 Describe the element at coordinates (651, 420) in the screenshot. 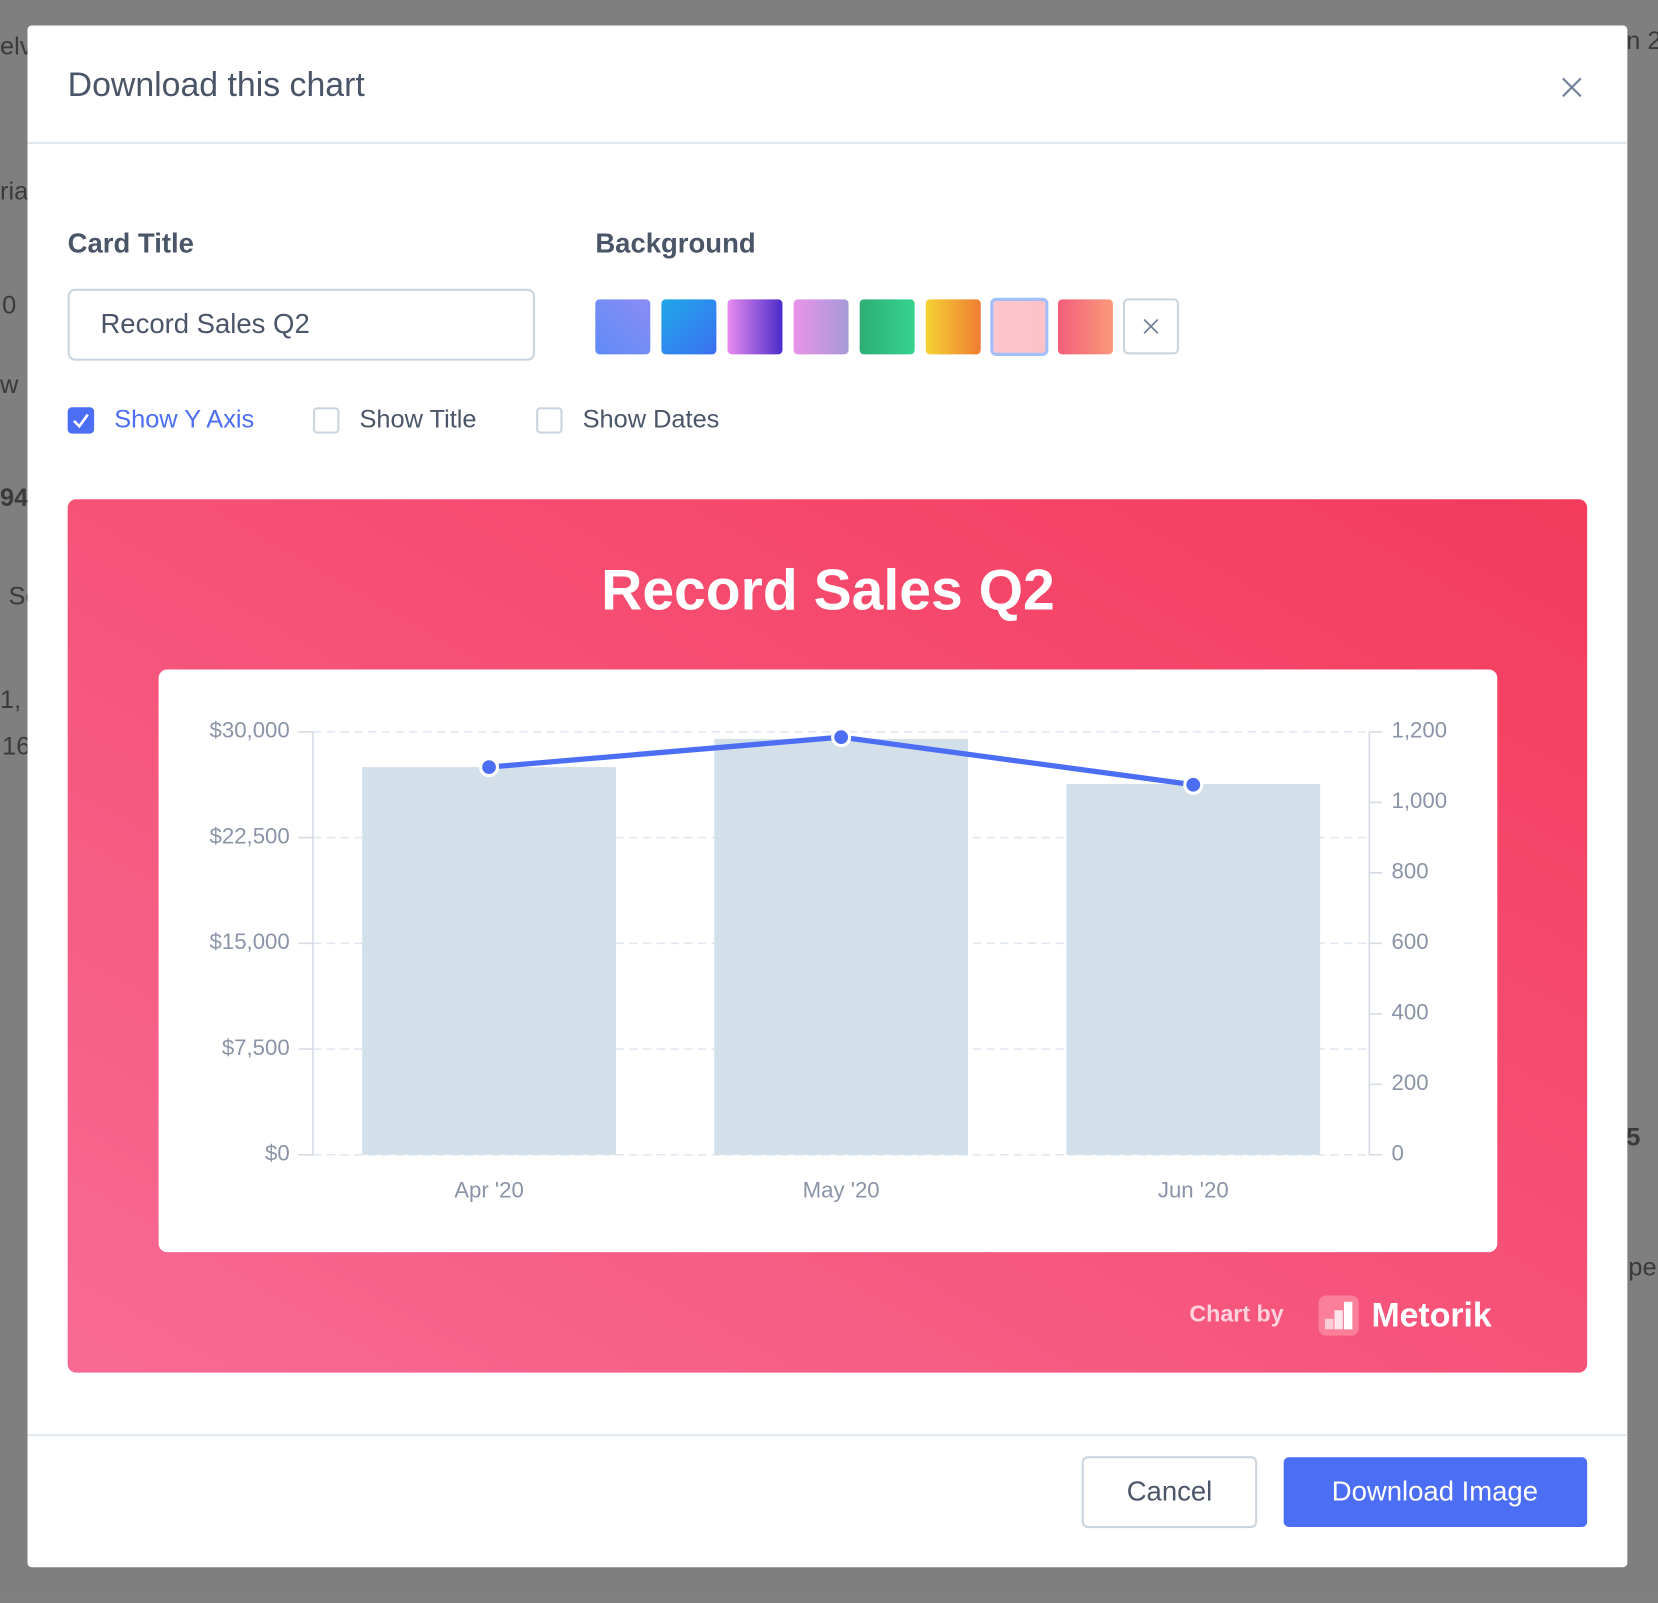

I see `checkbox-label: Show Dates` at that location.